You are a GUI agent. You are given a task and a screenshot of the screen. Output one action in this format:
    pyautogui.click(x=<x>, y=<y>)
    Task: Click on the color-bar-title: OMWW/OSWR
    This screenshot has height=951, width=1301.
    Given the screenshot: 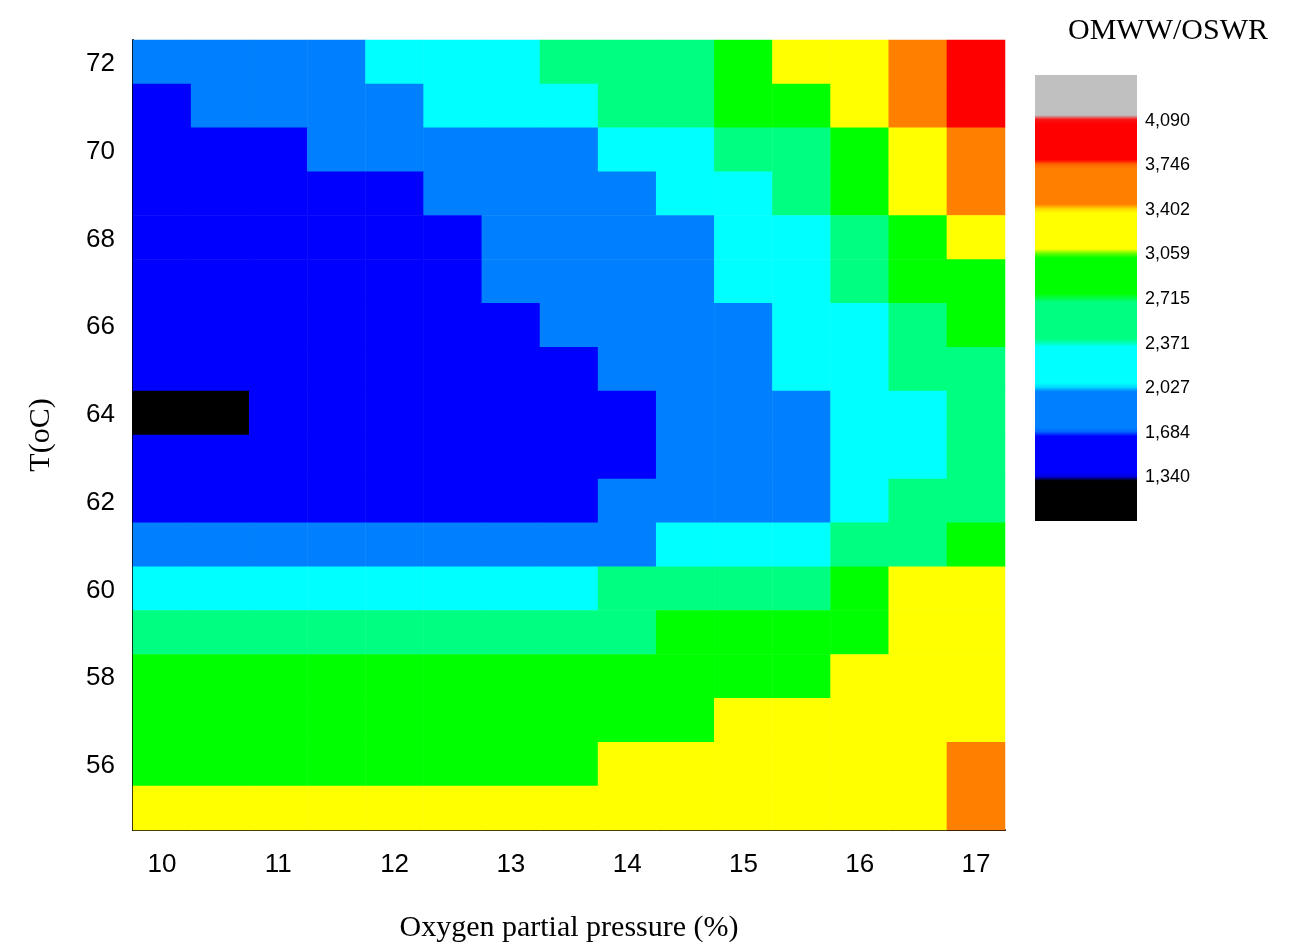 What is the action you would take?
    pyautogui.click(x=1168, y=28)
    